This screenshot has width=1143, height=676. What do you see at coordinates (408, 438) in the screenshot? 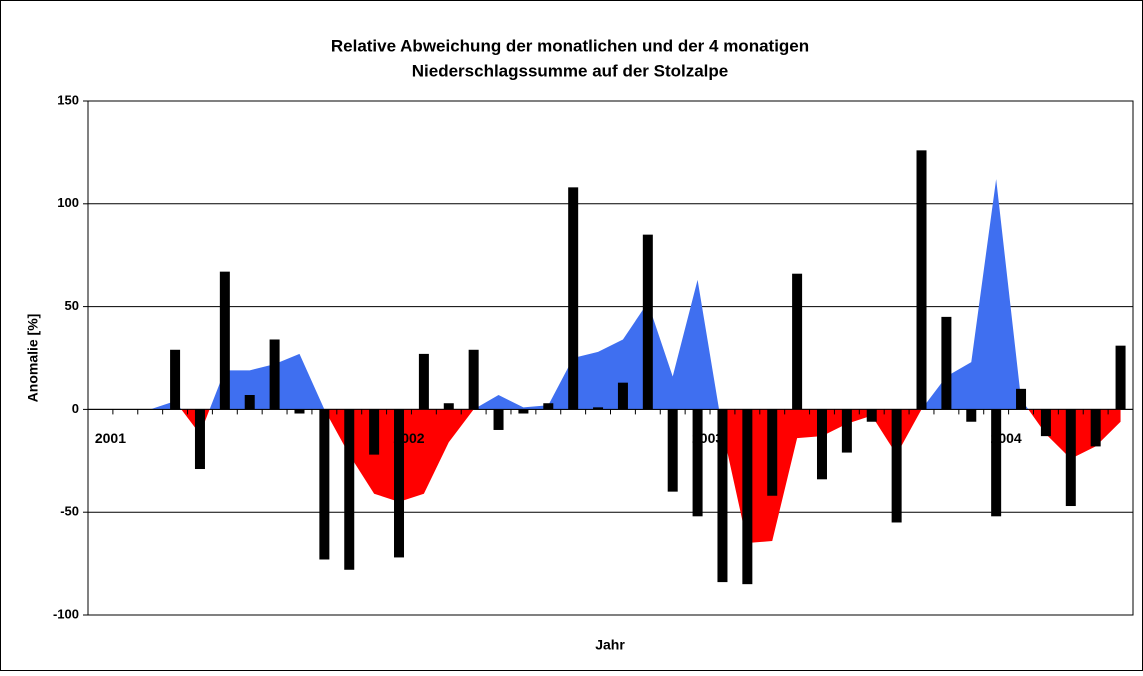
I see `x-tick-label: 2002` at bounding box center [408, 438].